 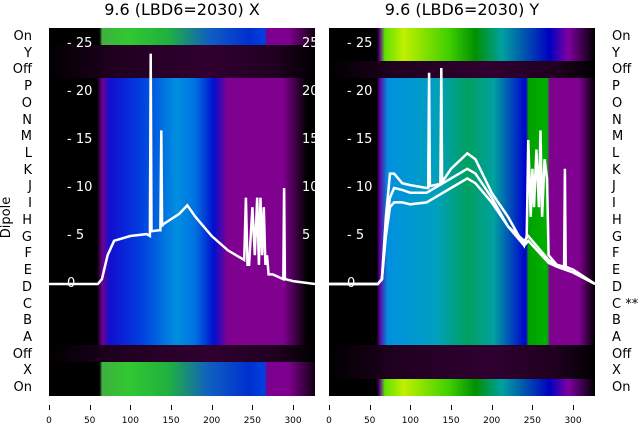 I want to click on y-tick-label: 20, so click(x=310, y=91).